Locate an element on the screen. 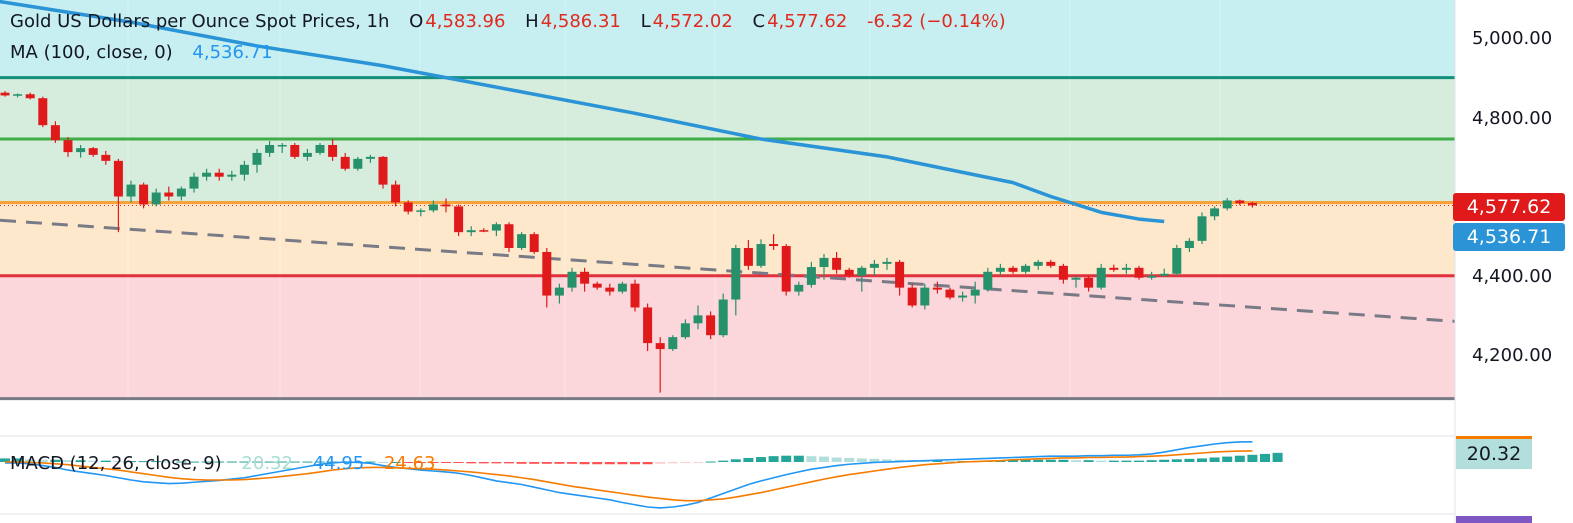 The height and width of the screenshot is (523, 1573). zone-band is located at coordinates (727, 39).